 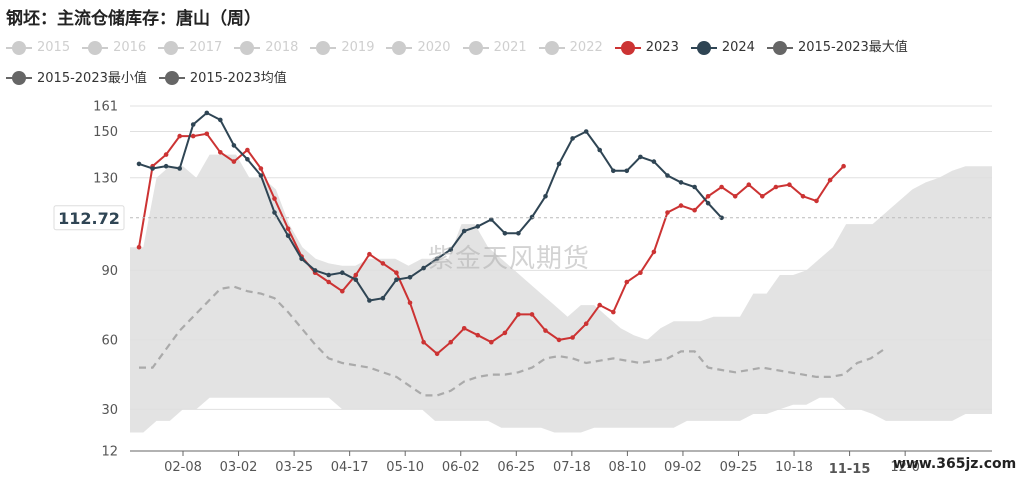 What do you see at coordinates (405, 467) in the screenshot?
I see `x-tick-label: 05-10` at bounding box center [405, 467].